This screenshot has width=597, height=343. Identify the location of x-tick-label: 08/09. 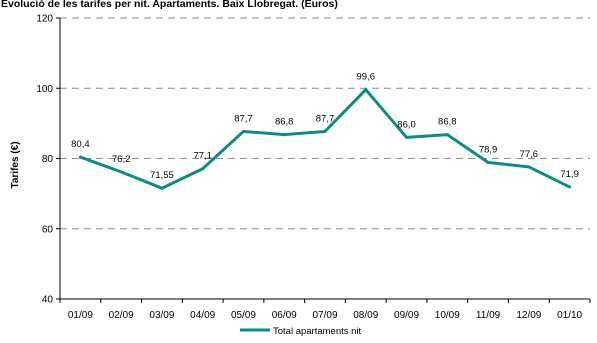
(365, 315).